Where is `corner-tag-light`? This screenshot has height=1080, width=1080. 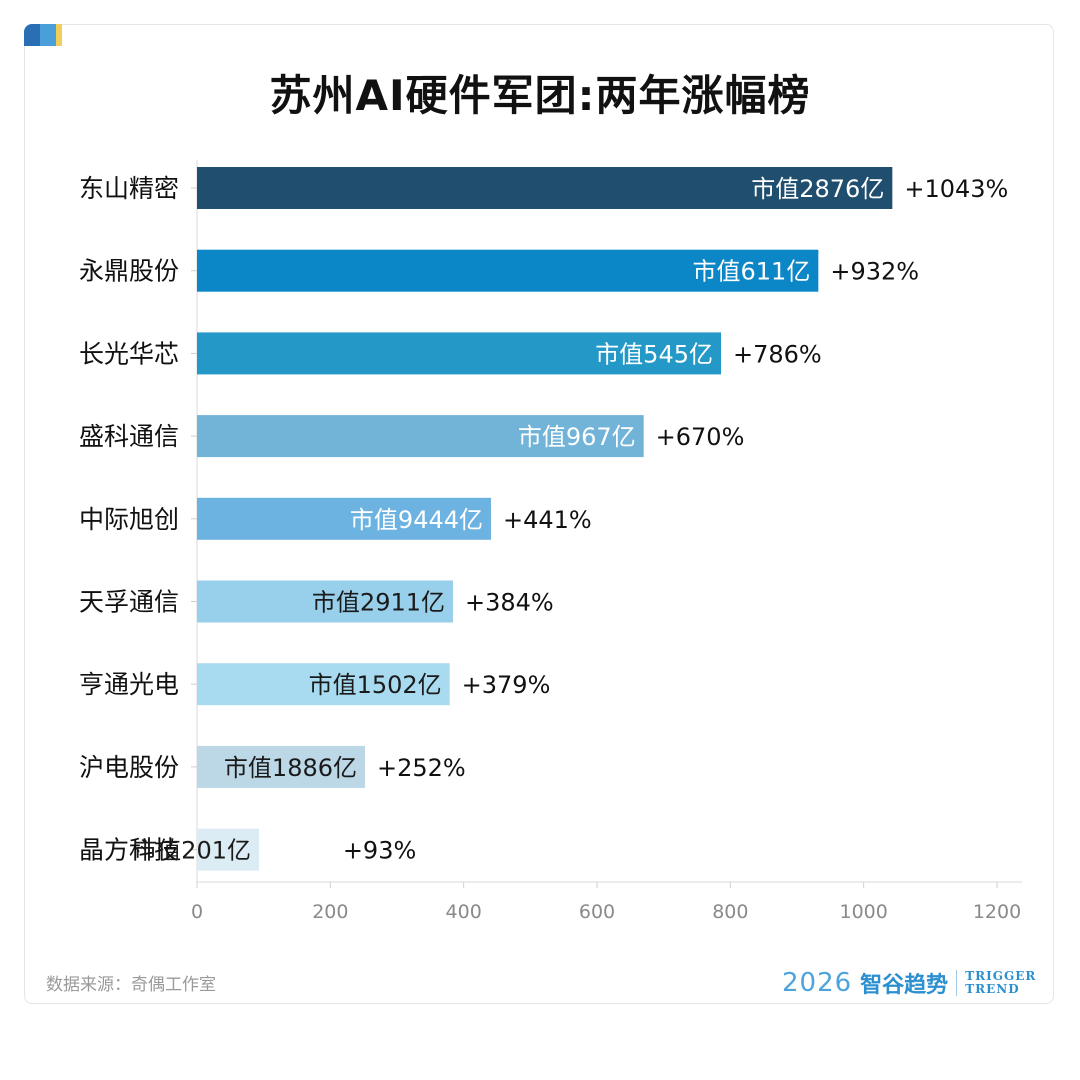 corner-tag-light is located at coordinates (48, 35).